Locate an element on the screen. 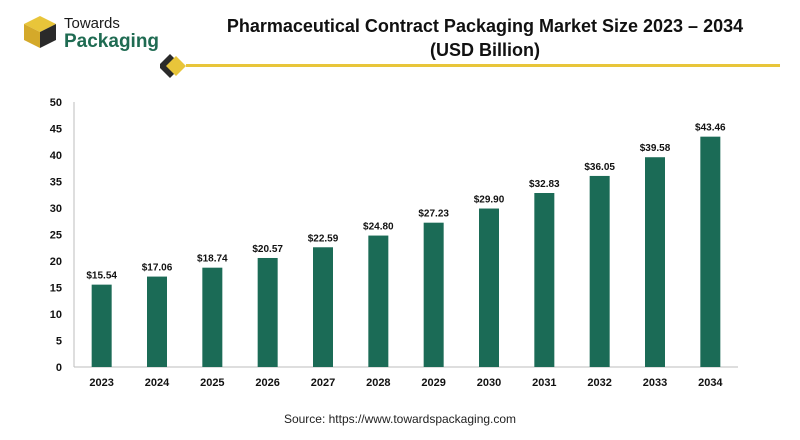 The image size is (800, 440). bar-value-label: $43.46 is located at coordinates (710, 128).